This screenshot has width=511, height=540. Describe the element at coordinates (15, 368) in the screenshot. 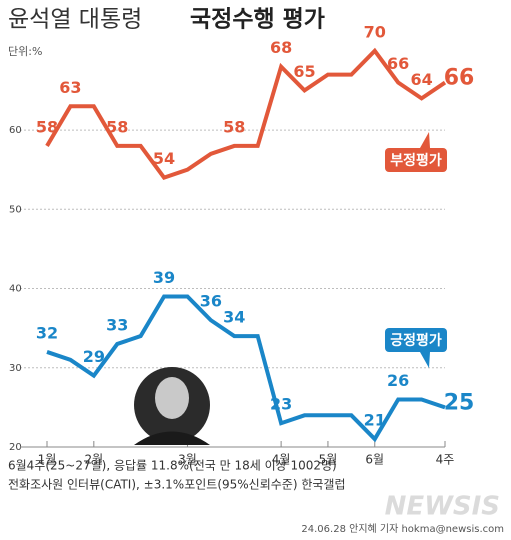

I see `y-tick-label: 30` at that location.